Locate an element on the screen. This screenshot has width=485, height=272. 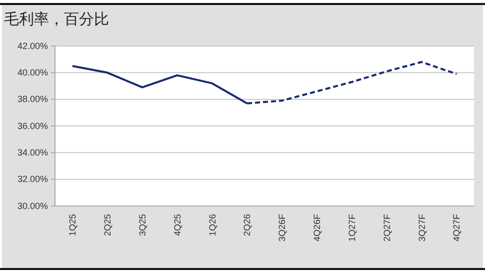
x-tick-label: 3Q27F is located at coordinates (421, 228).